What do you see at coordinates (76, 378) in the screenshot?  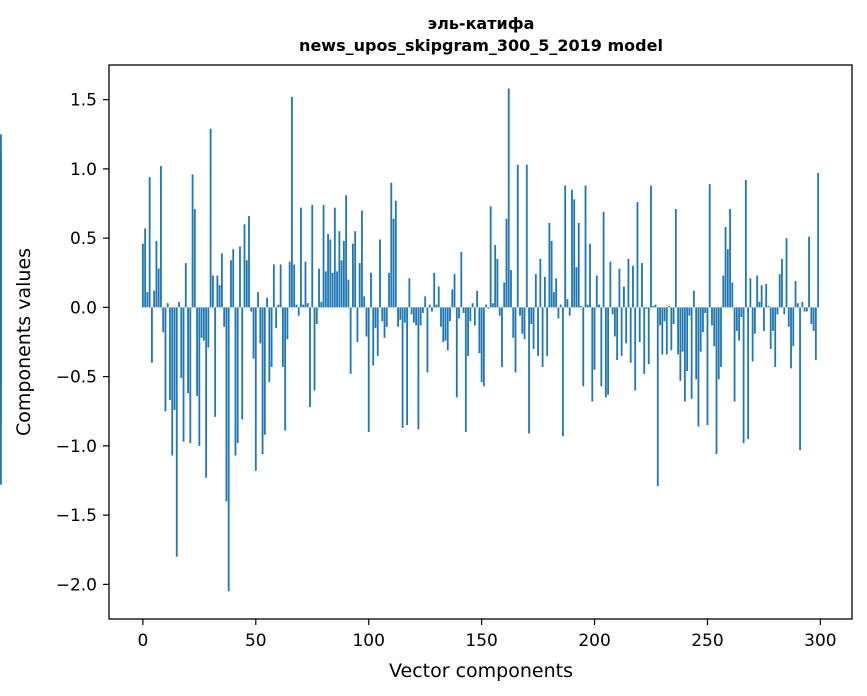 I see `y-tick-label: −0.5` at bounding box center [76, 378].